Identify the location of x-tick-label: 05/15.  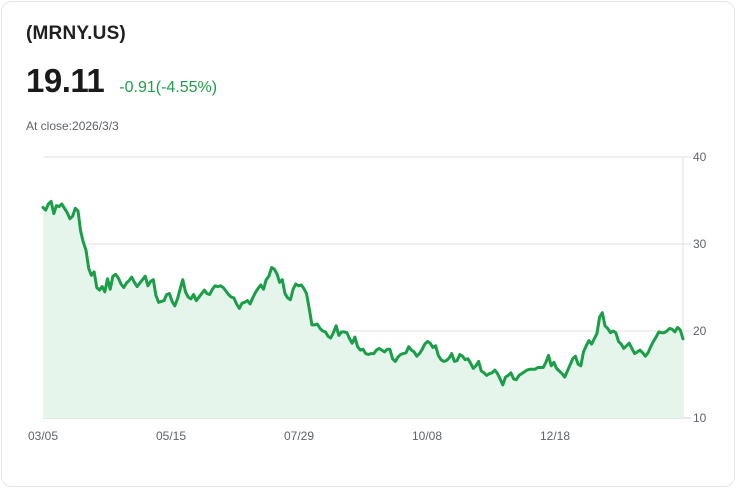
(171, 436).